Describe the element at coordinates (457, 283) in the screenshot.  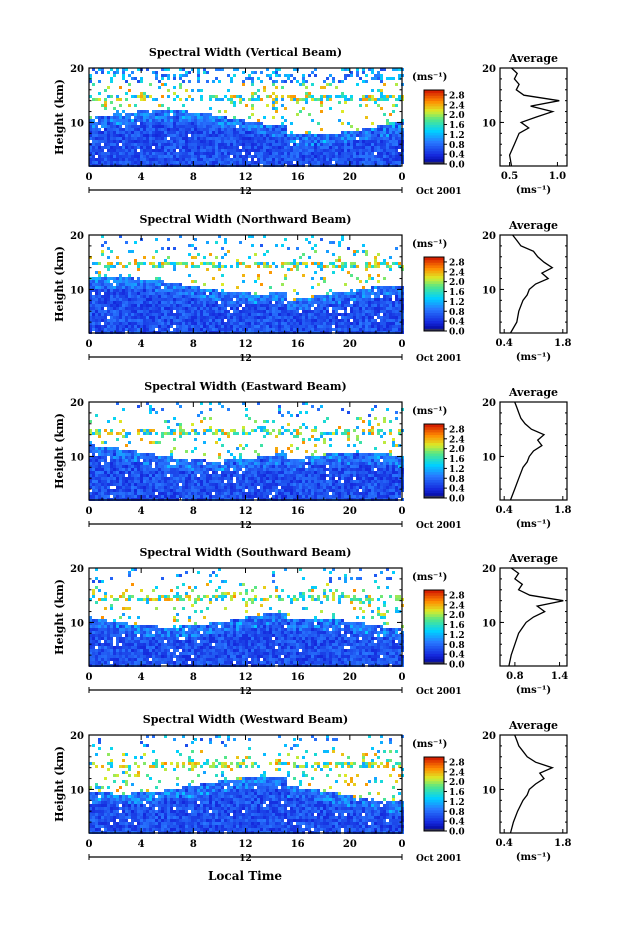
I see `colorbar-tick-label: 2.0` at that location.